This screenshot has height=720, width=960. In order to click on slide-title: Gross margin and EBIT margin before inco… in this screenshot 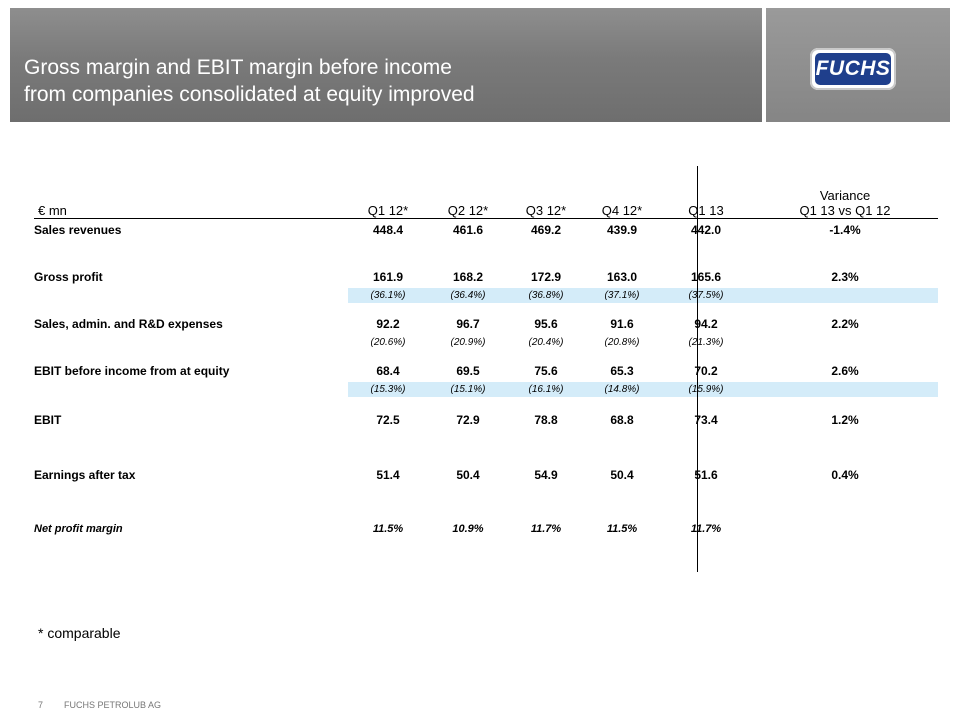, I will do `click(249, 81)`.